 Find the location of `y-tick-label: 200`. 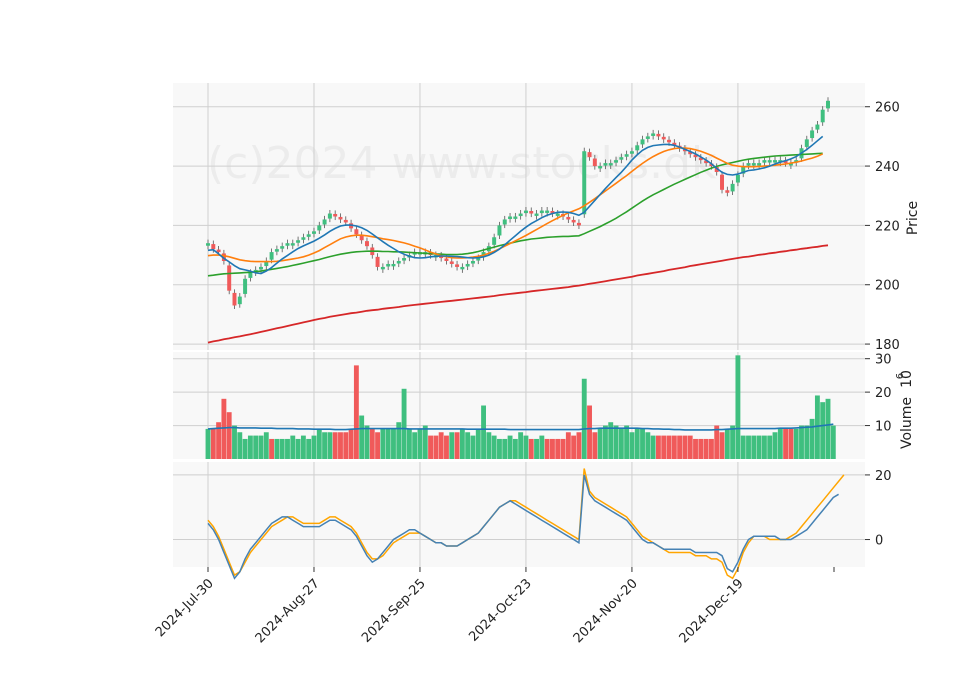

y-tick-label: 200 is located at coordinates (887, 286).